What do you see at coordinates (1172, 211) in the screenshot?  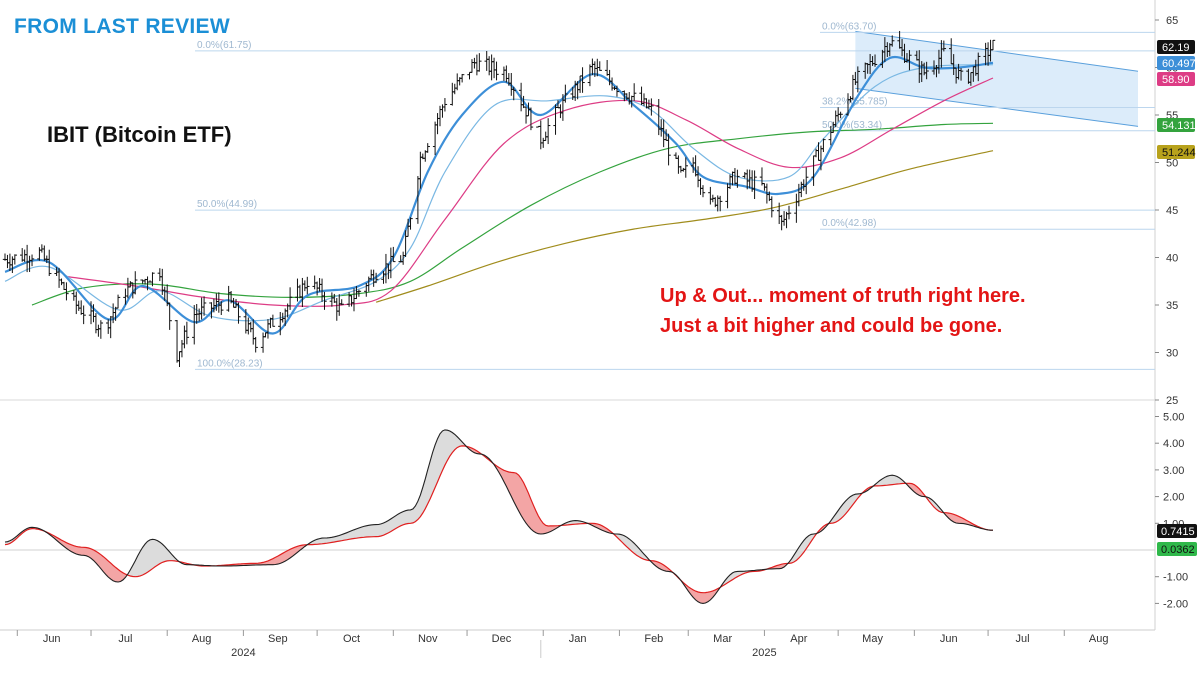 I see `price-tick-label: 45` at bounding box center [1172, 211].